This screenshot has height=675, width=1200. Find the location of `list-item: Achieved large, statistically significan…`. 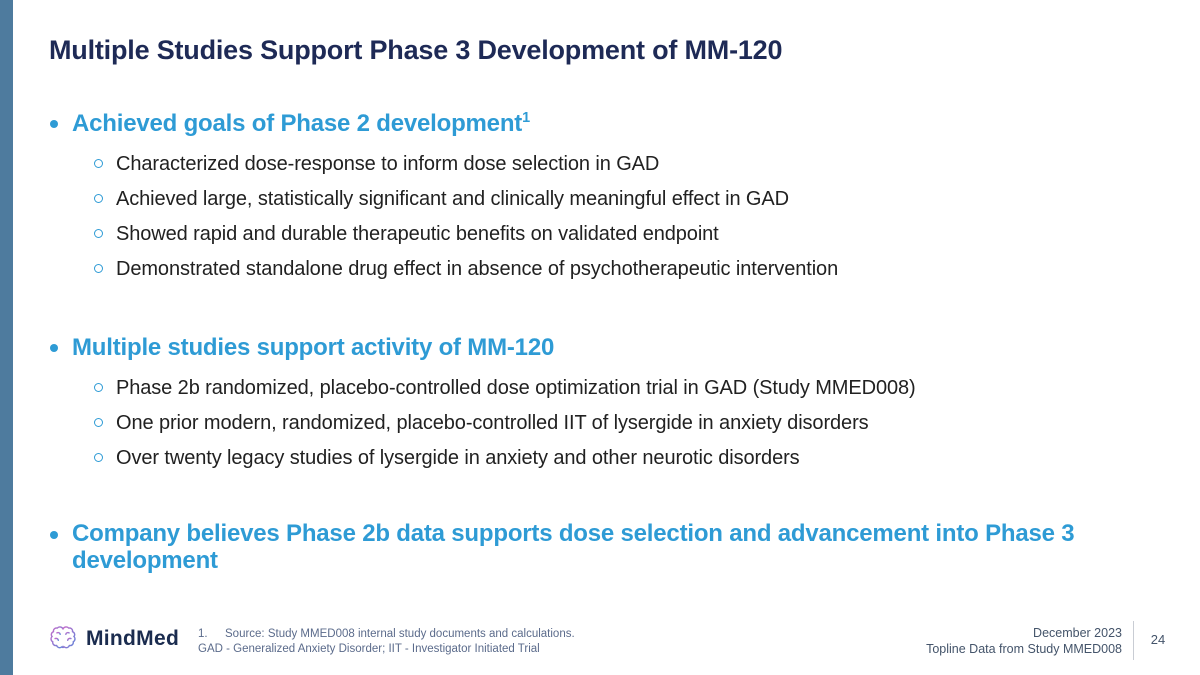

list-item: Achieved large, statistically significan… is located at coordinates (602, 199).